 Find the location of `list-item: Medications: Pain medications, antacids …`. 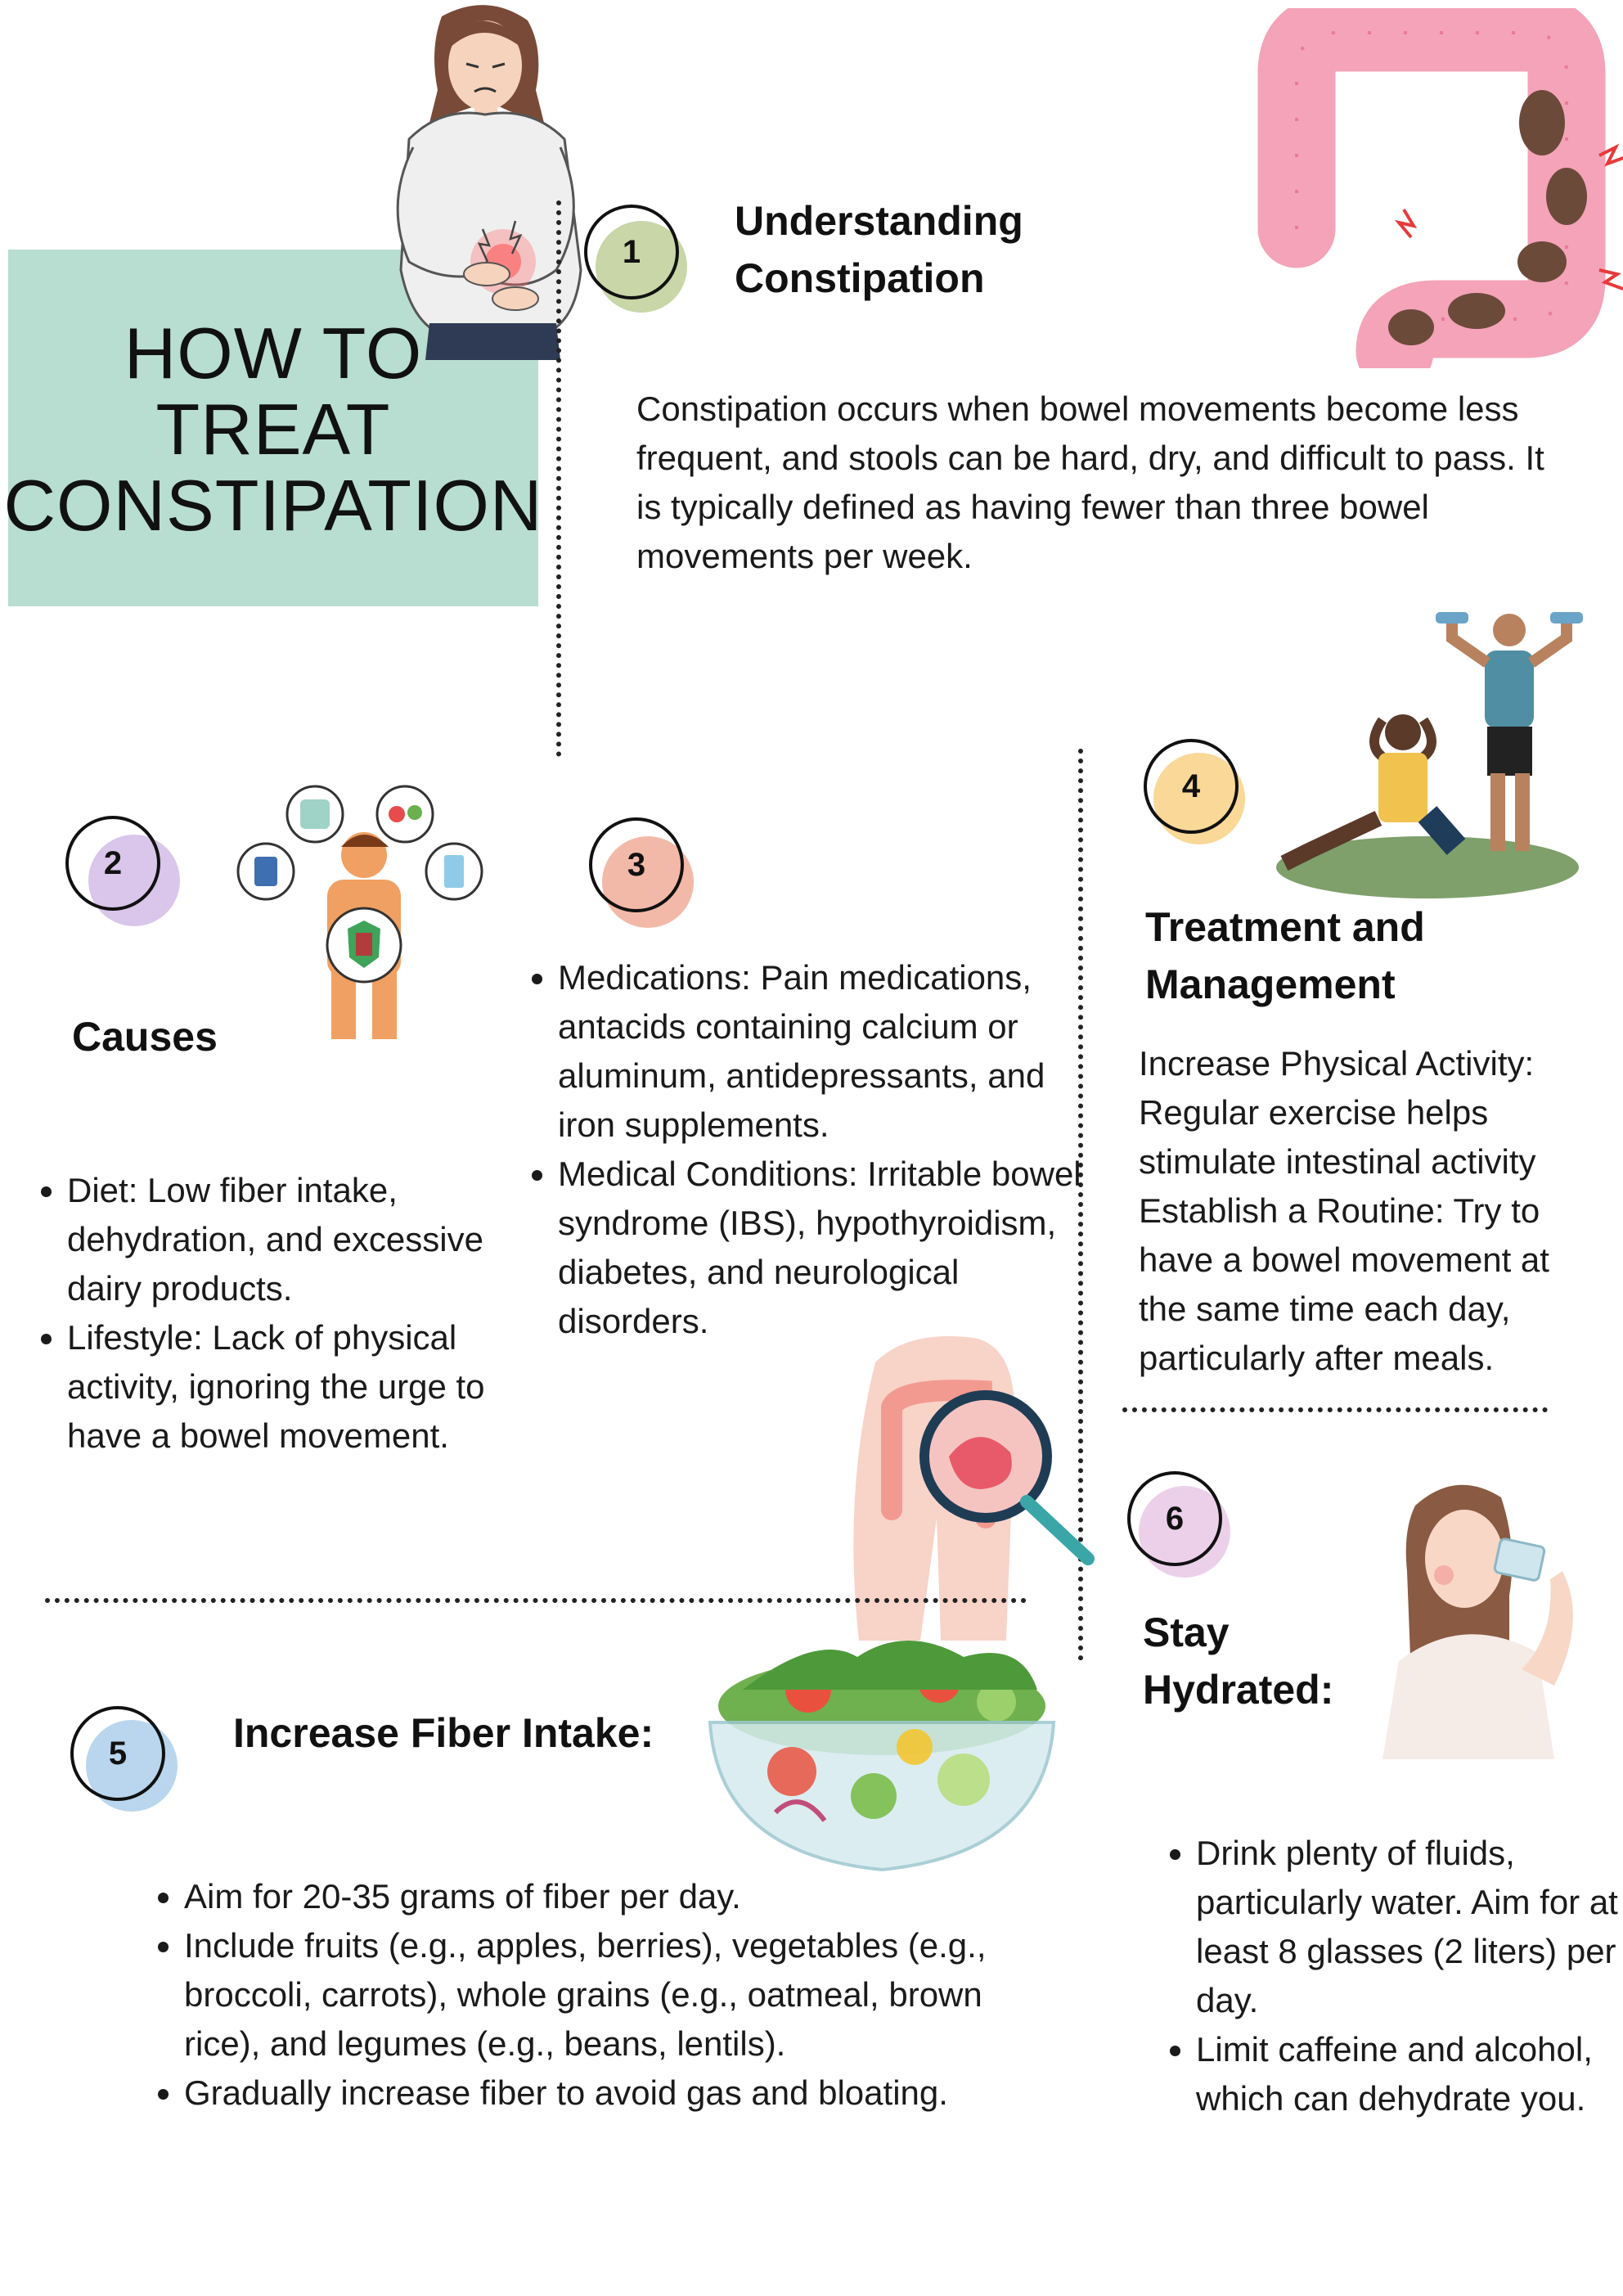

list-item: Medications: Pain medications, antacids … is located at coordinates (819, 1051).